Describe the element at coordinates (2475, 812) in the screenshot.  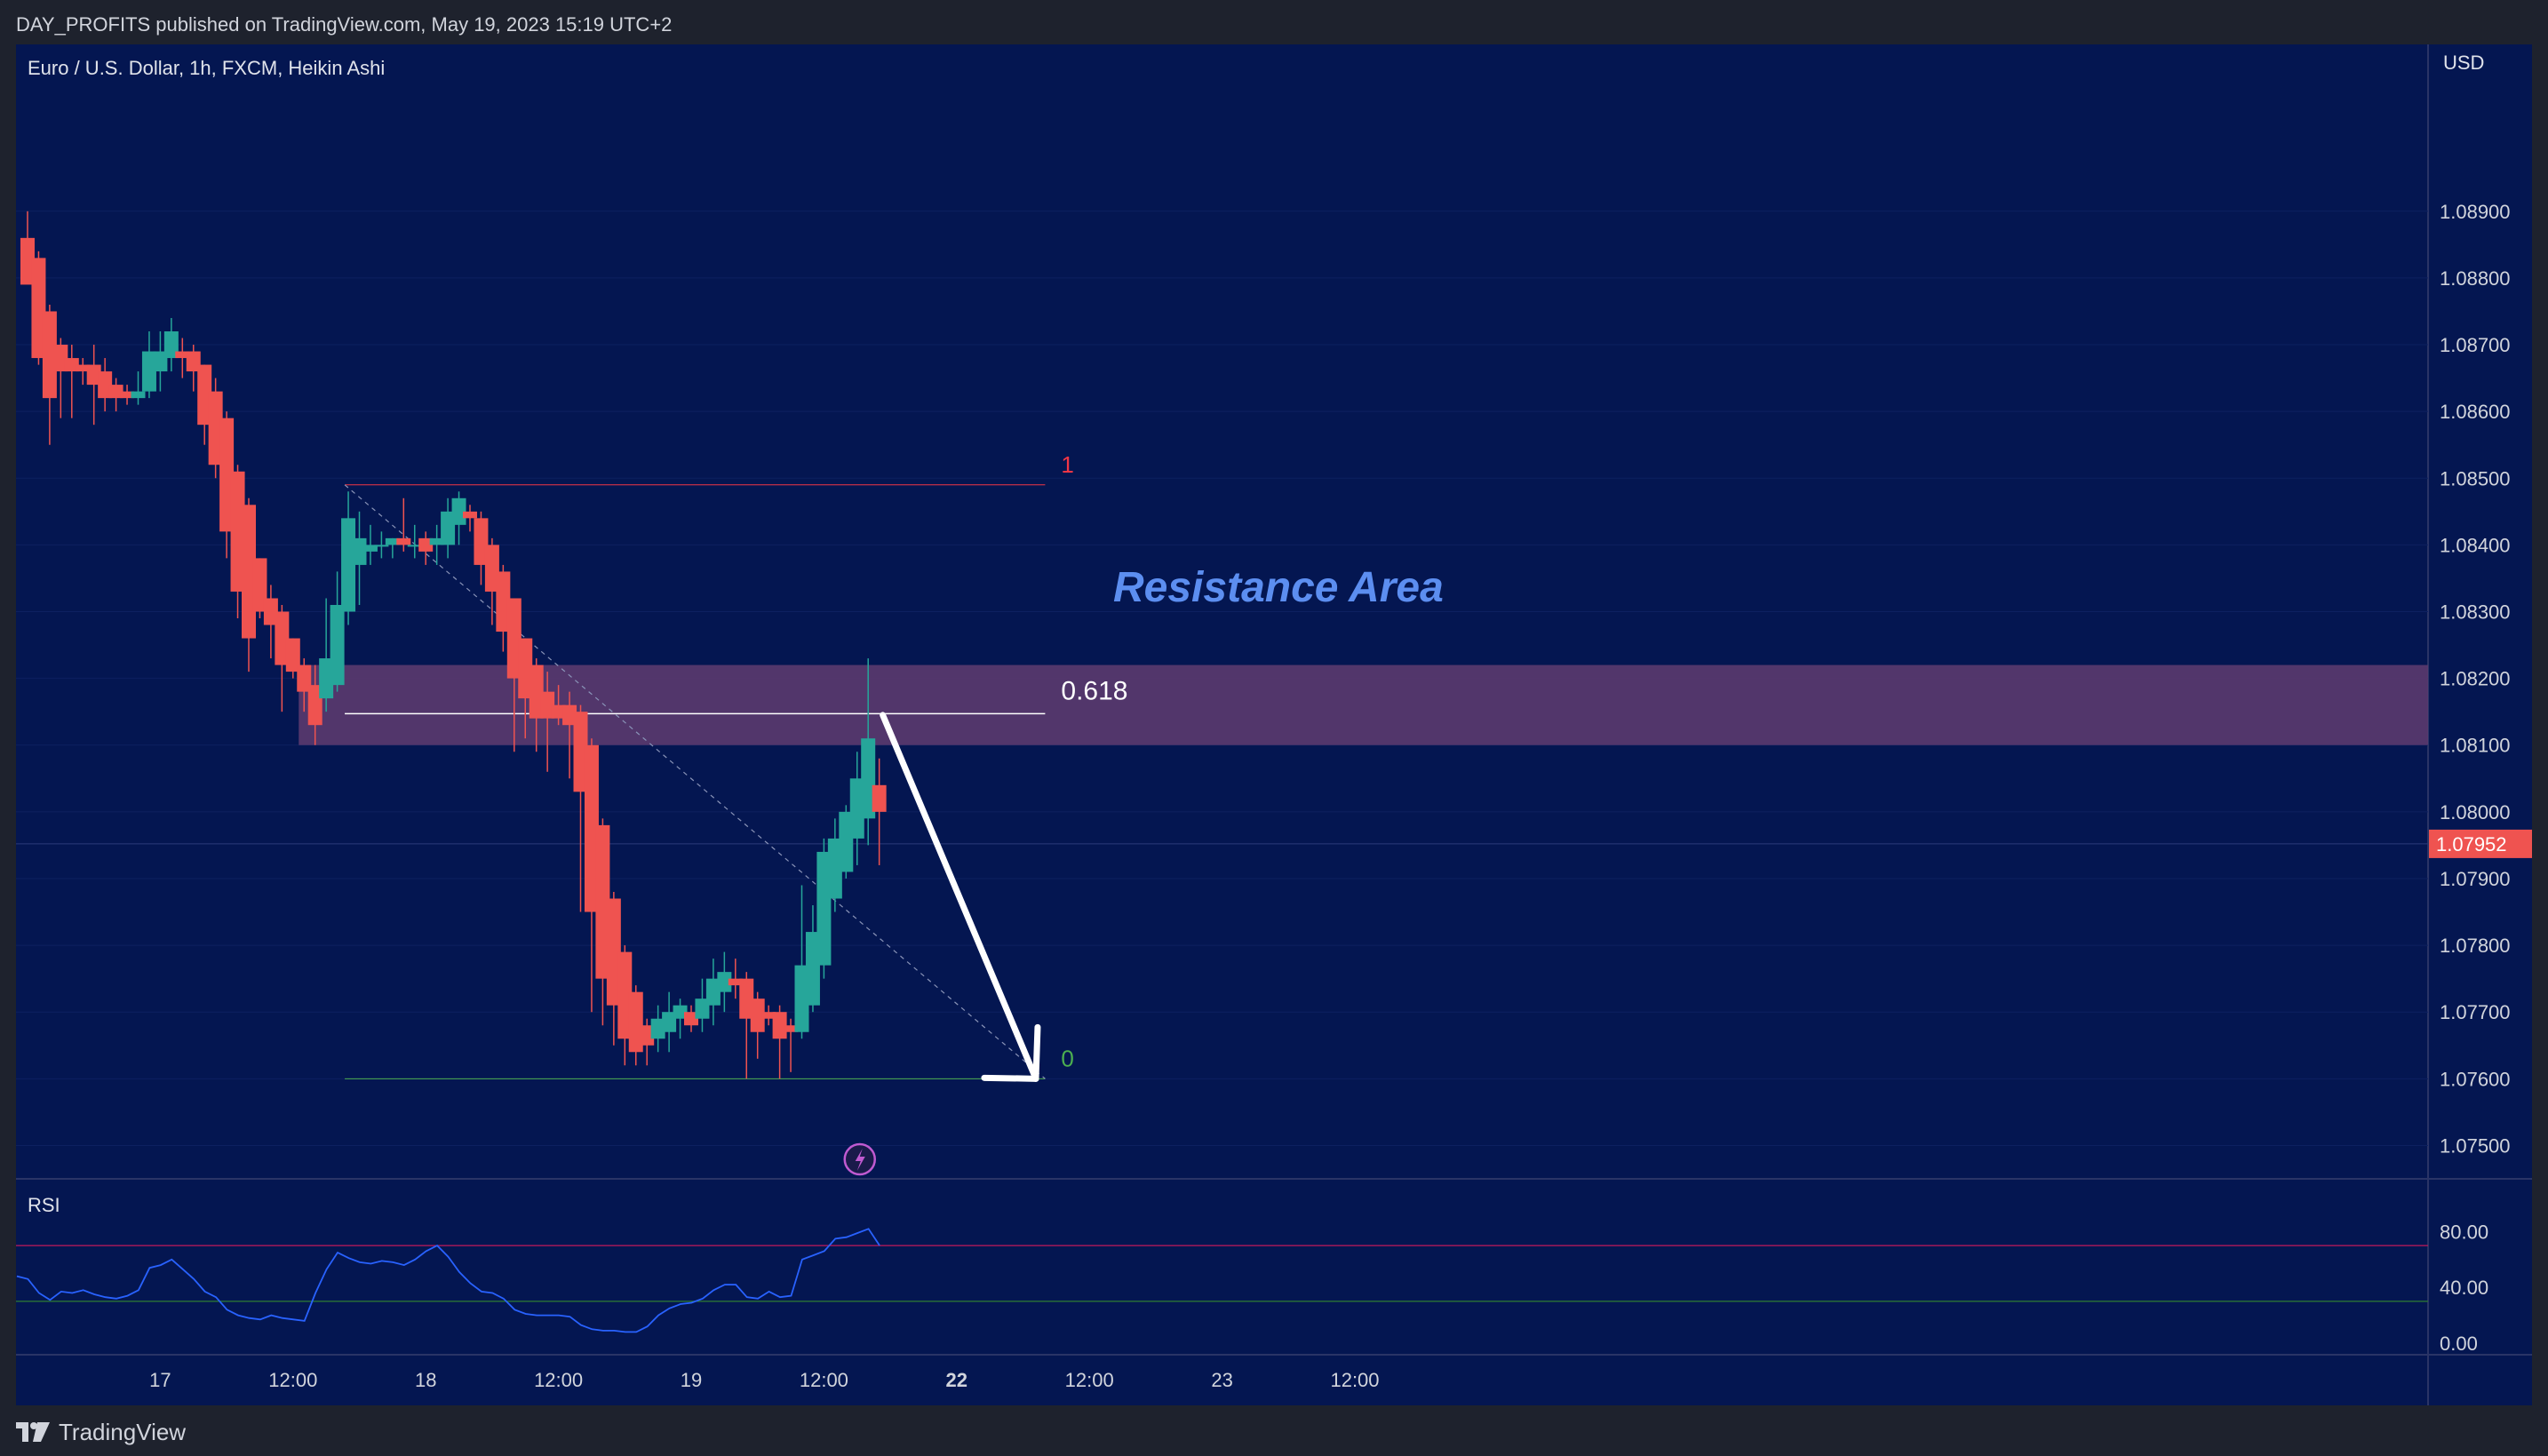
I see `price-tick-label: 1.08000` at that location.